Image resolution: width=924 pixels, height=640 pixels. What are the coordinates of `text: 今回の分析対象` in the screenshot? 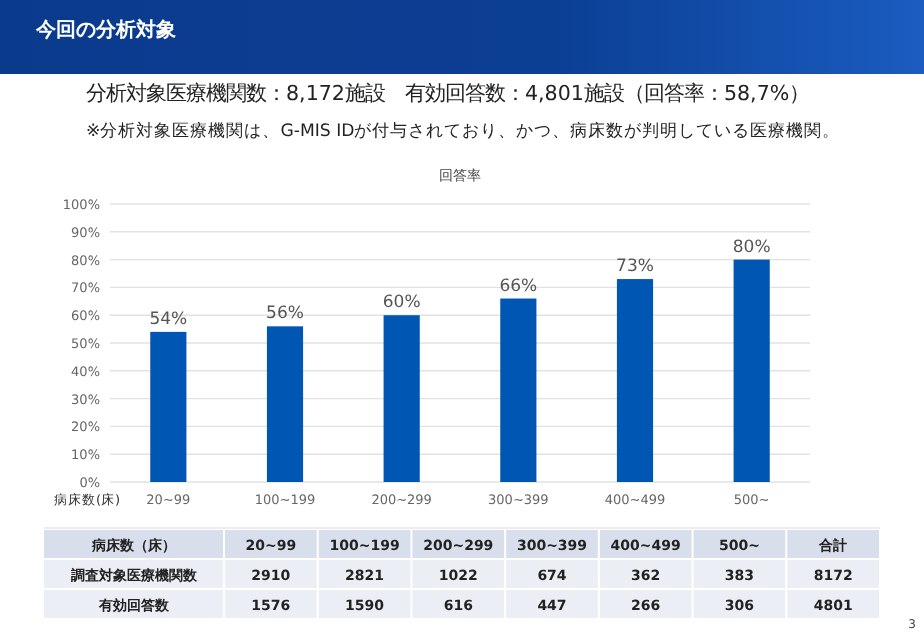 It's located at (105, 30).